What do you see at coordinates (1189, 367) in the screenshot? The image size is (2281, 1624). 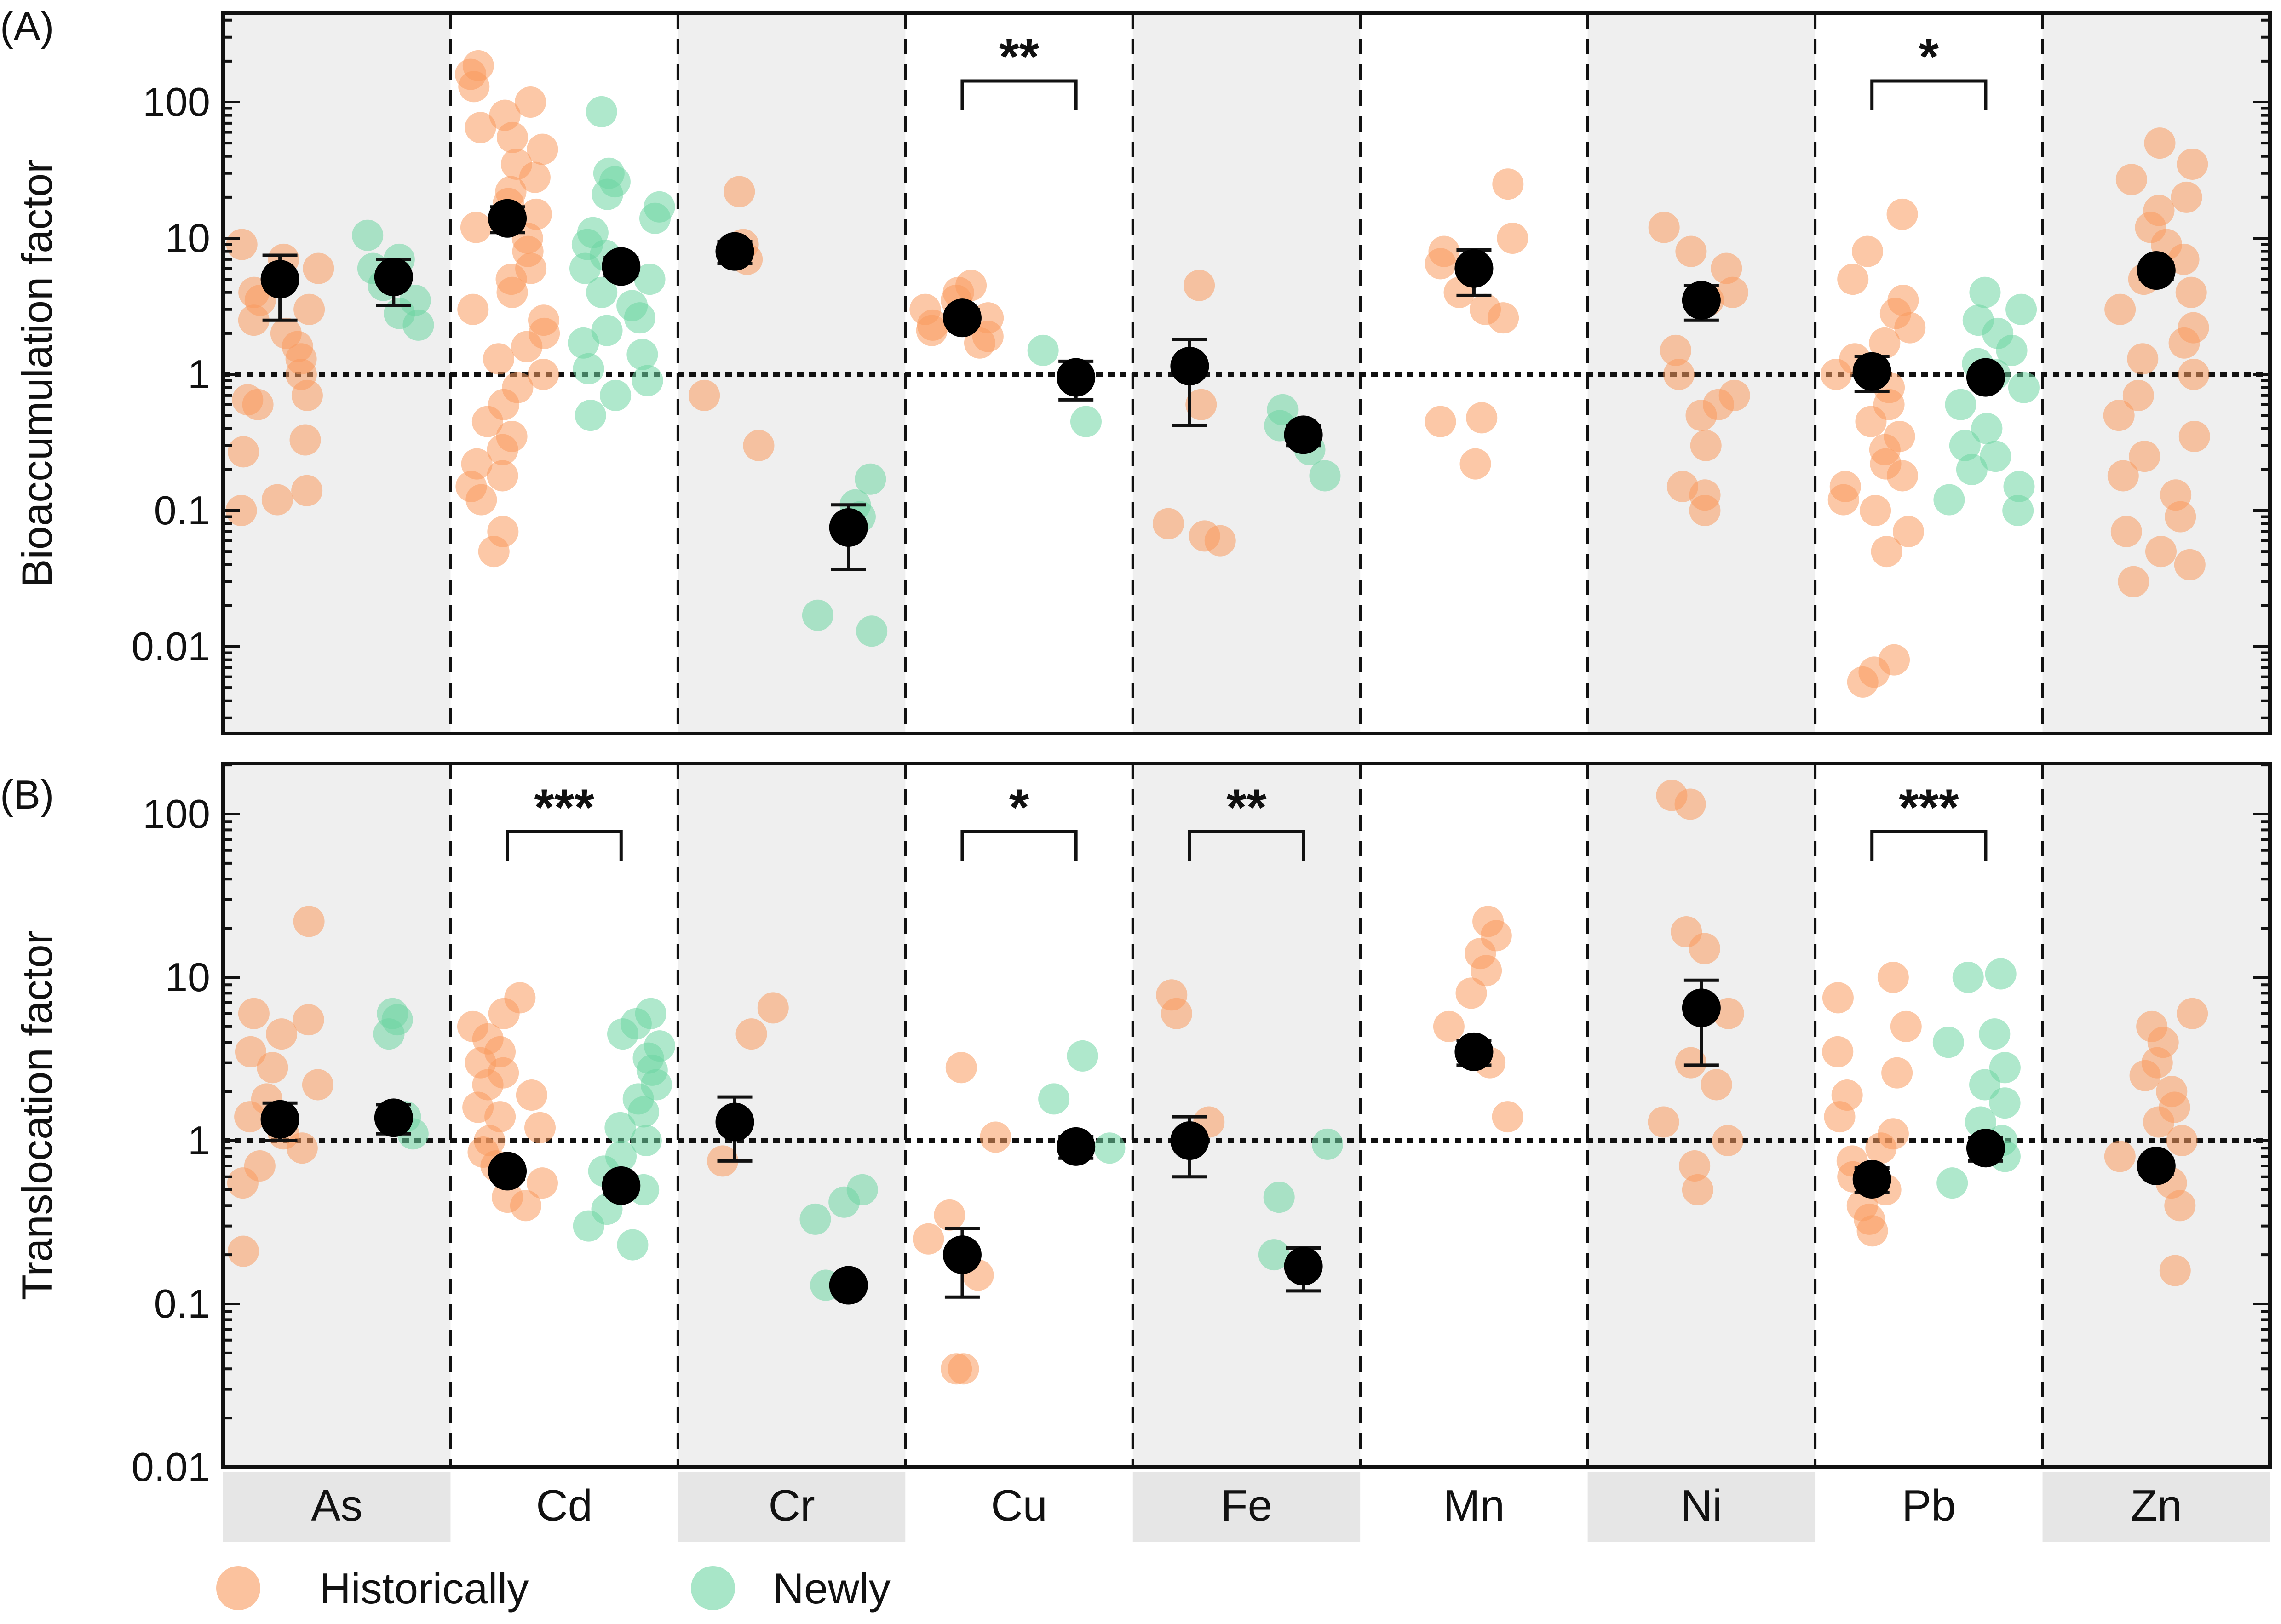 I see `panel-a-mean-fe-historically` at bounding box center [1189, 367].